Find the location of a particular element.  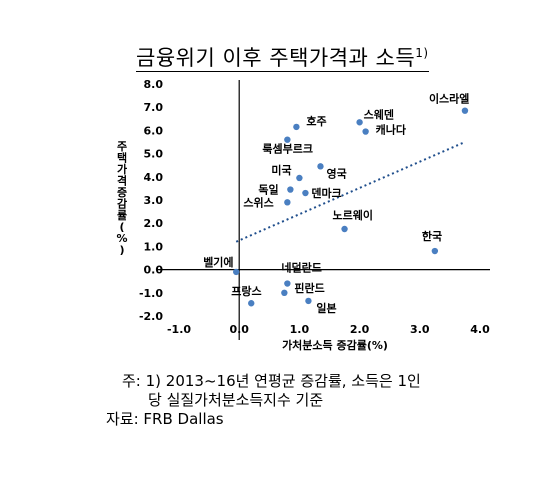

title-footnote-mark: 1) is located at coordinates (422, 53).